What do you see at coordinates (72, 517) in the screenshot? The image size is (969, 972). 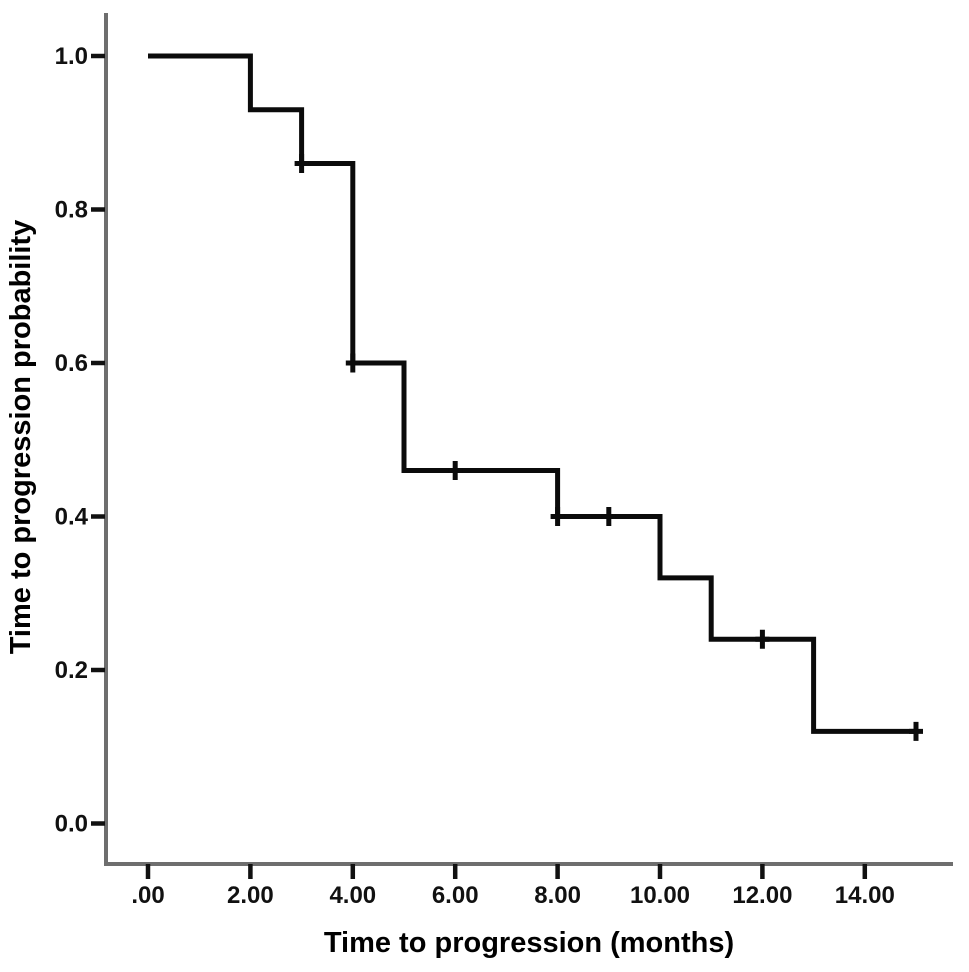 I see `y-tick-label: 0.4` at bounding box center [72, 517].